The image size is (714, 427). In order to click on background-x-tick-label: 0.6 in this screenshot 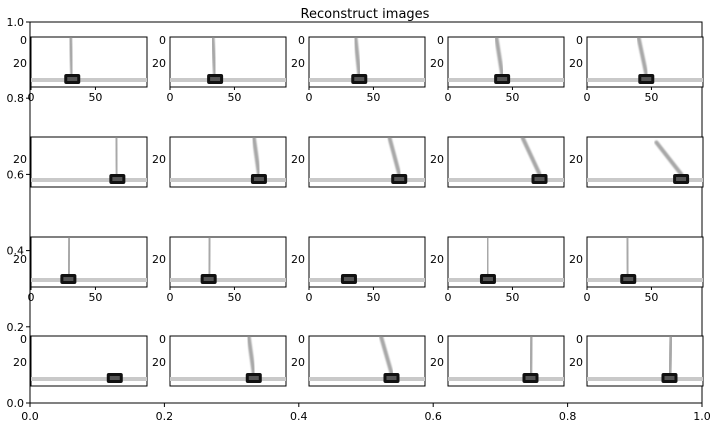, I will do `click(433, 416)`.